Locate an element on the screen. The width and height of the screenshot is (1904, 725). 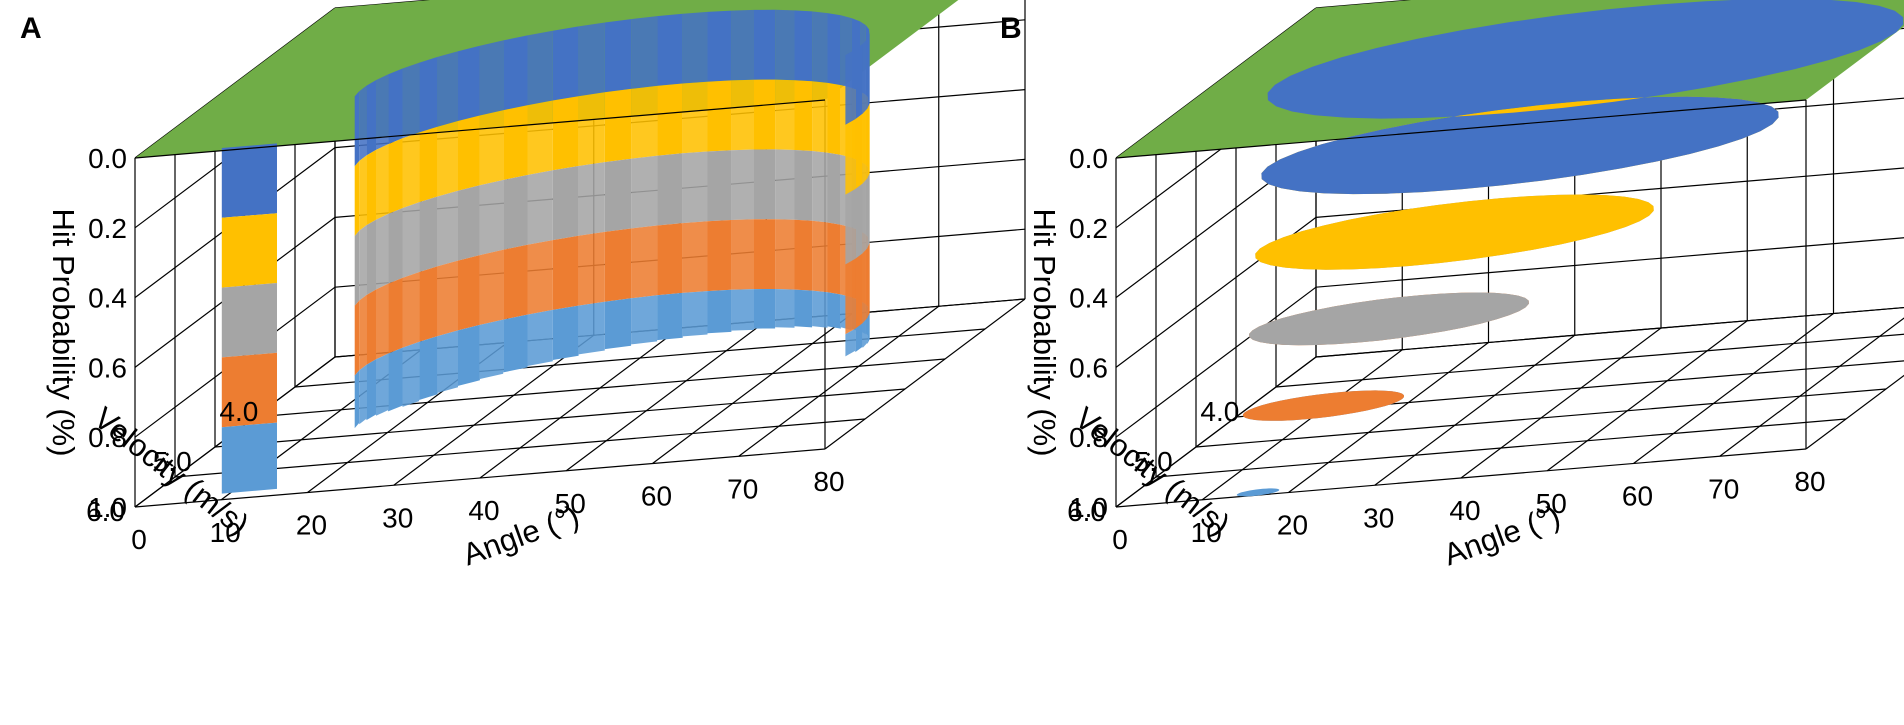
z-tick-label: 0.8 is located at coordinates (1088, 437).